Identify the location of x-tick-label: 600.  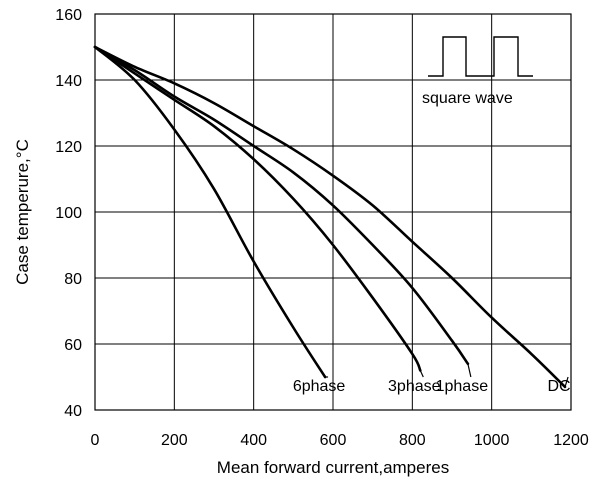
(333, 440).